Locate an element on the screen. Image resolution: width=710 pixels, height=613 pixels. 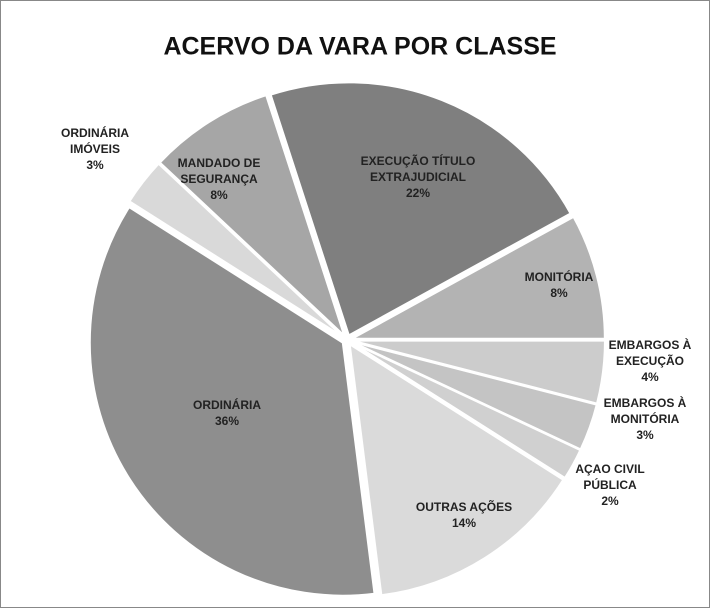
slice-value-label: 4% is located at coordinates (650, 377).